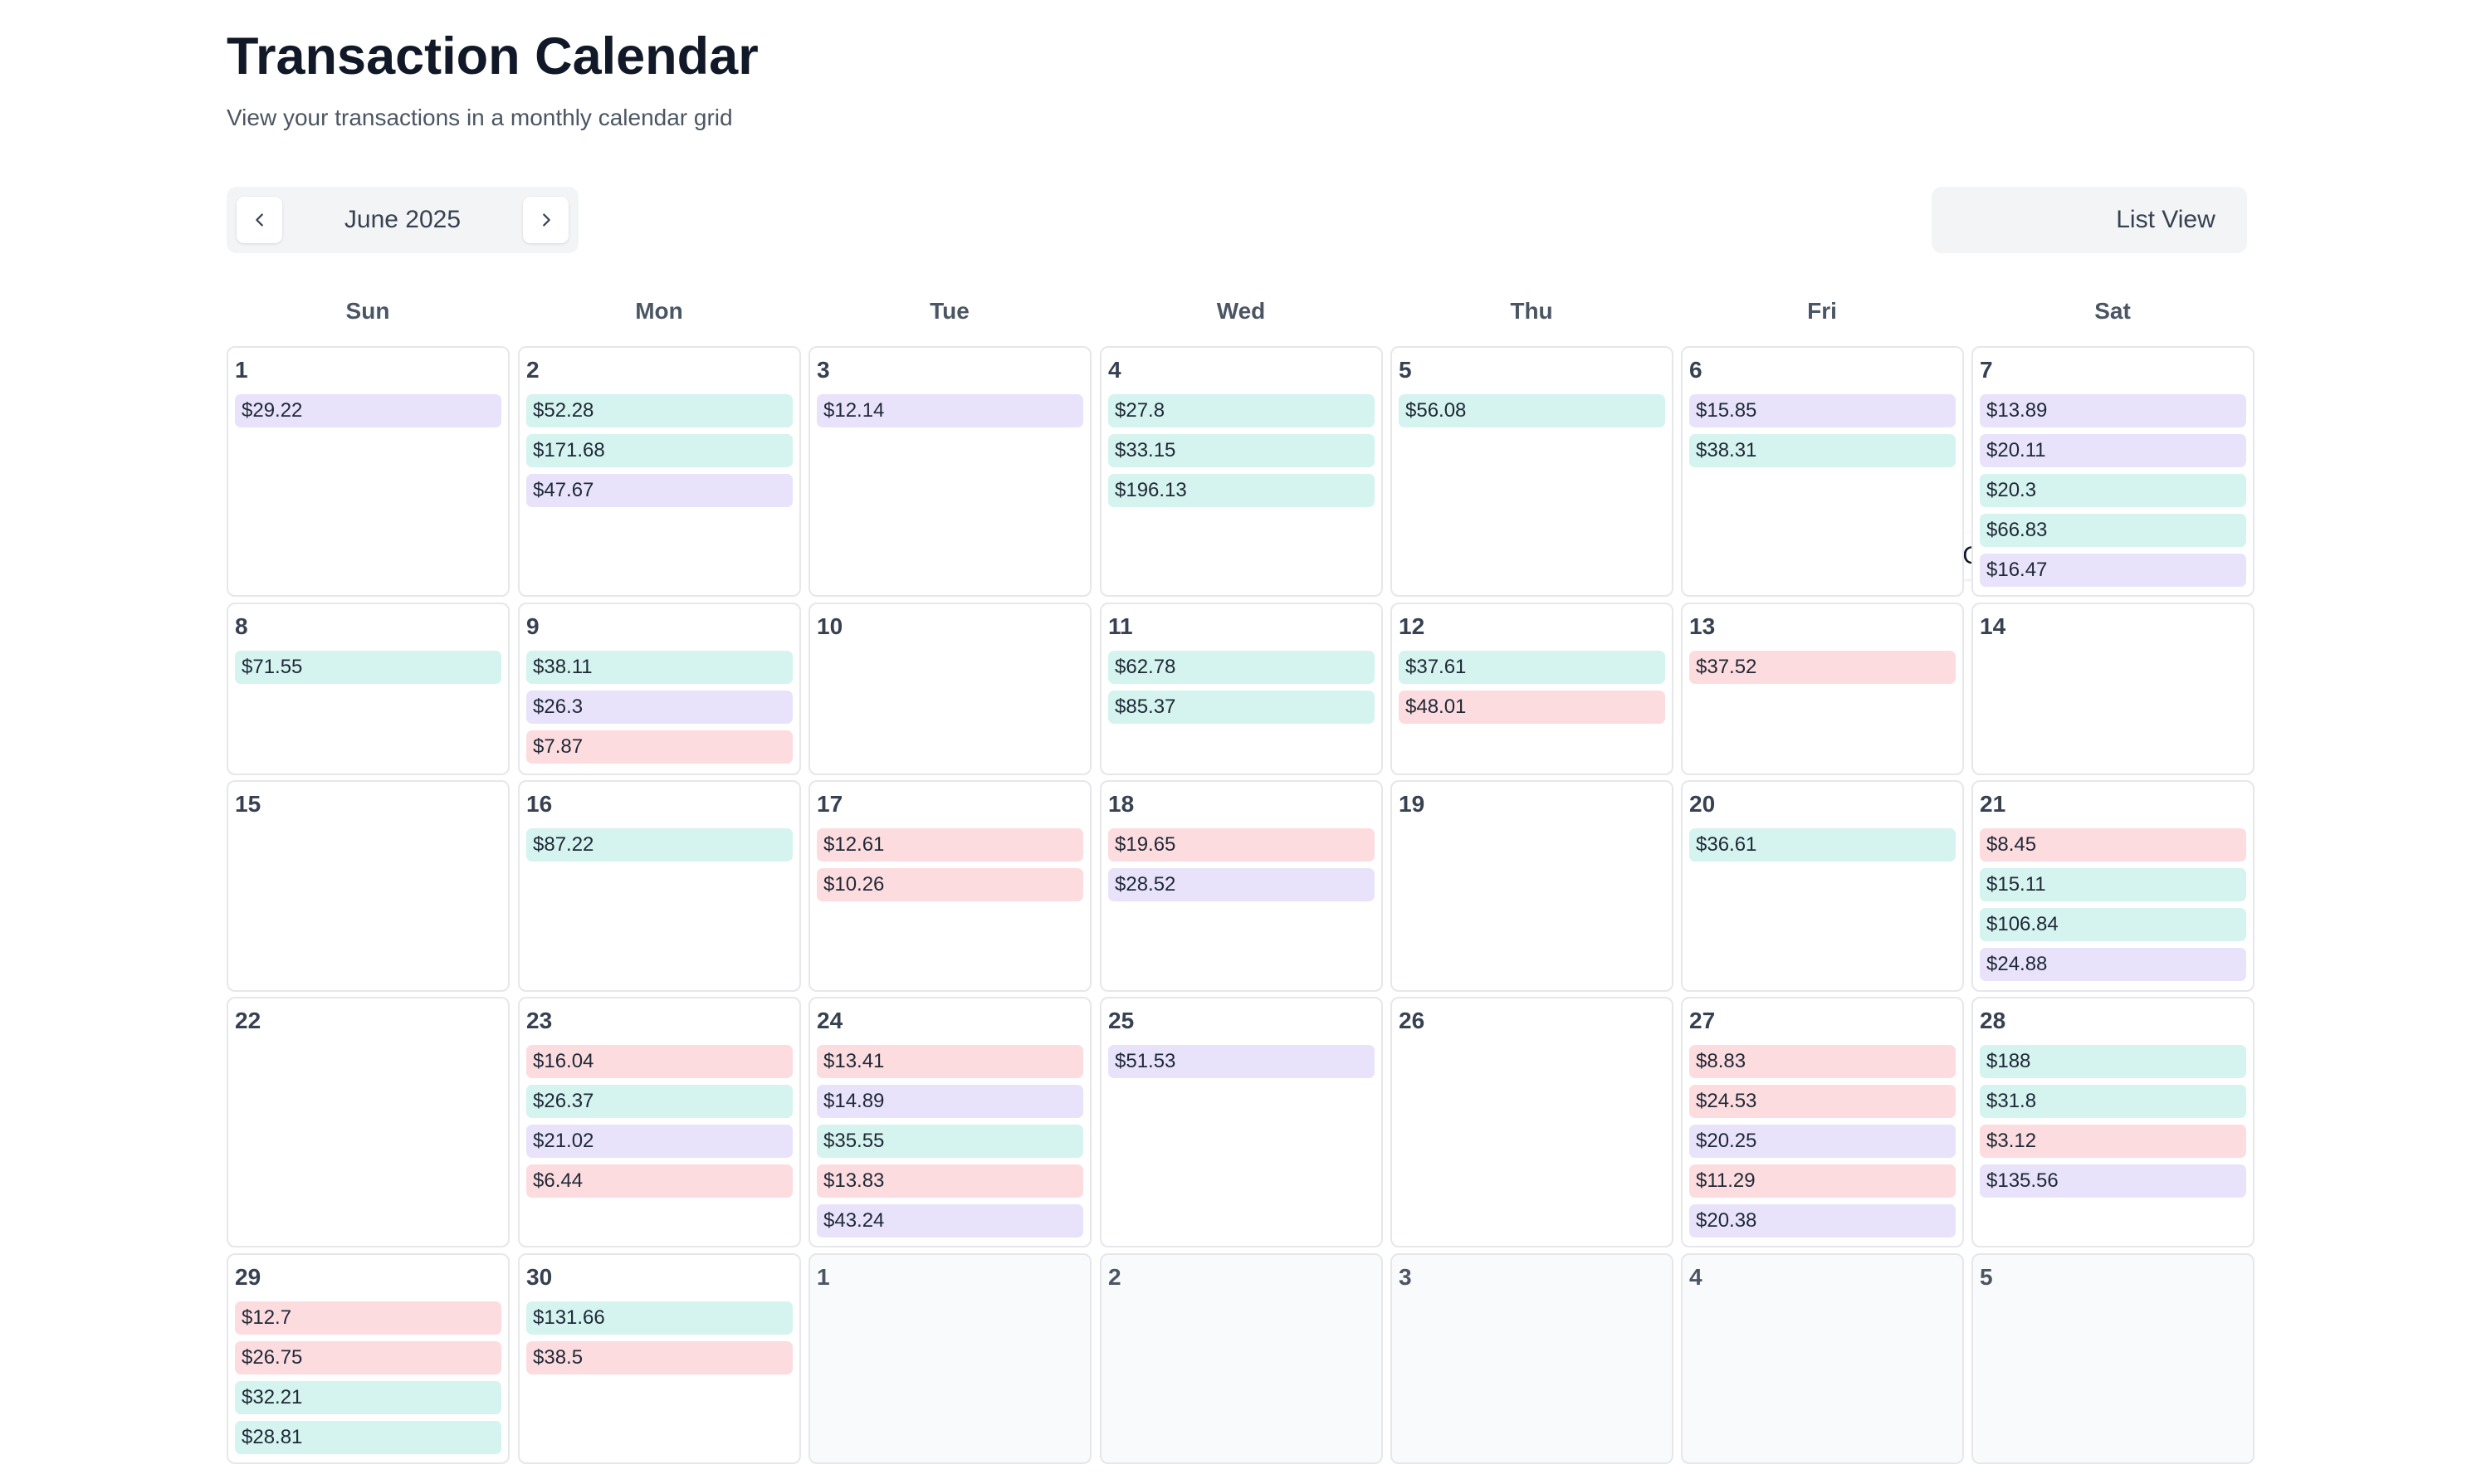 The image size is (2467, 1484). Describe the element at coordinates (368, 471) in the screenshot. I see `day-cell: 1 $29.22` at that location.